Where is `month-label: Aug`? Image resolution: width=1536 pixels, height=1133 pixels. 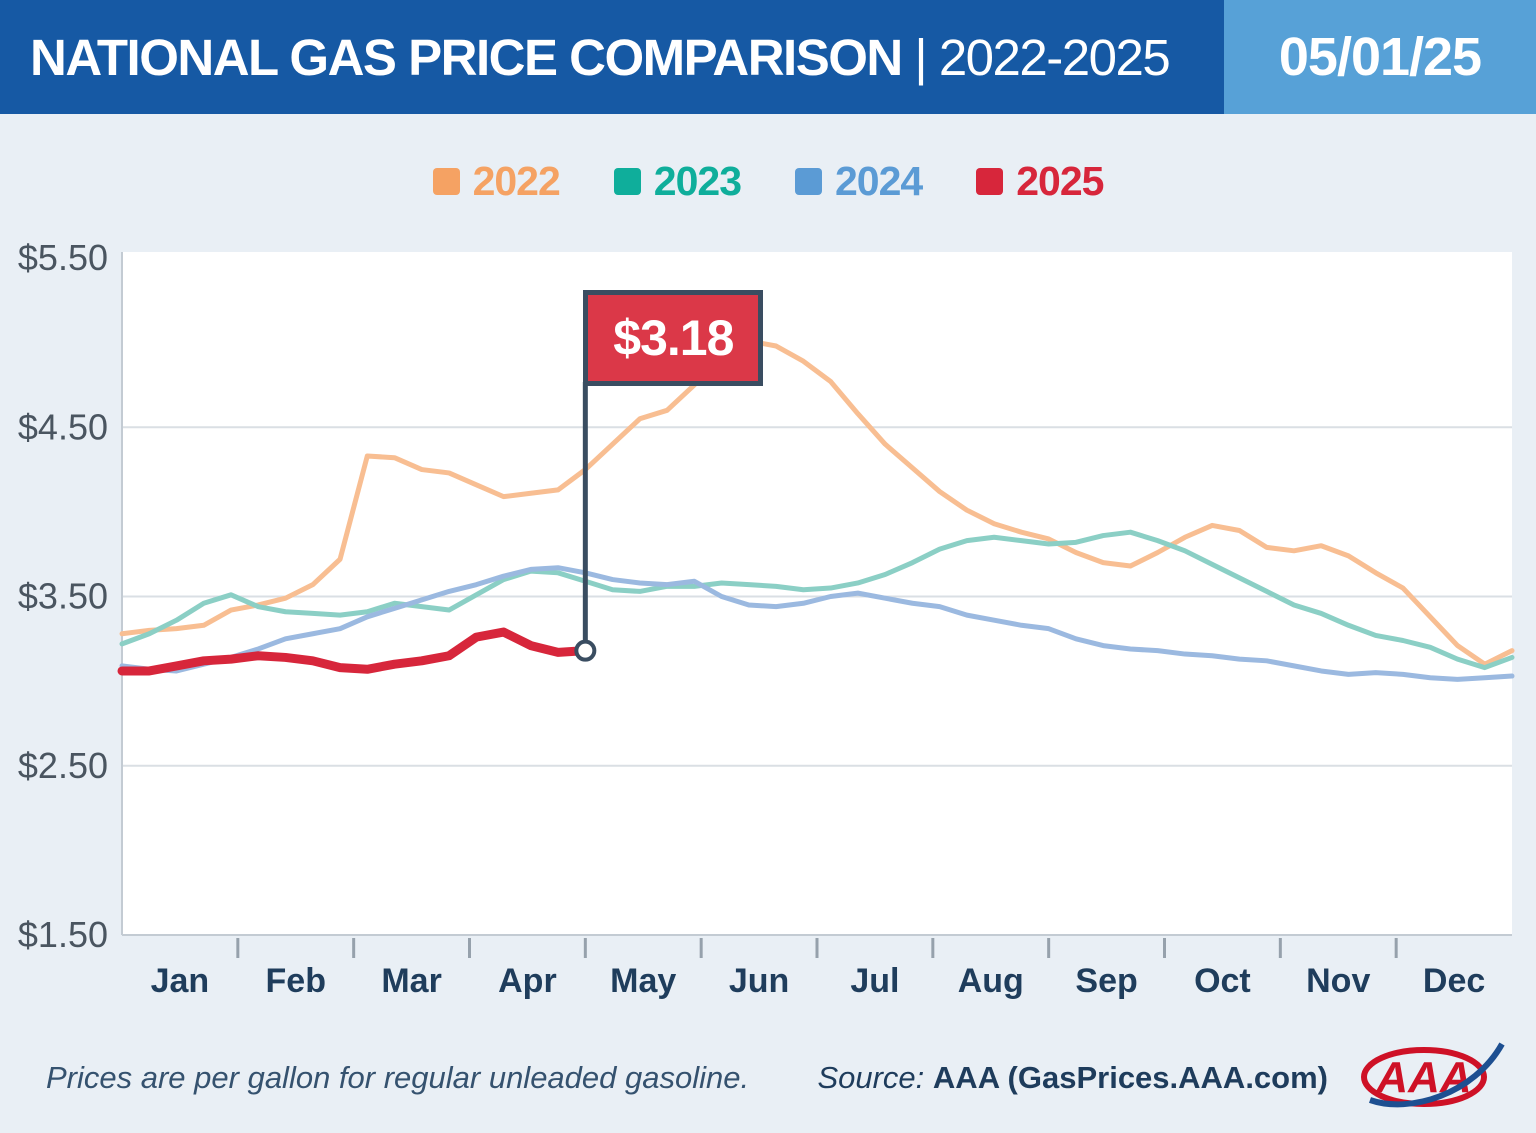 month-label: Aug is located at coordinates (991, 981).